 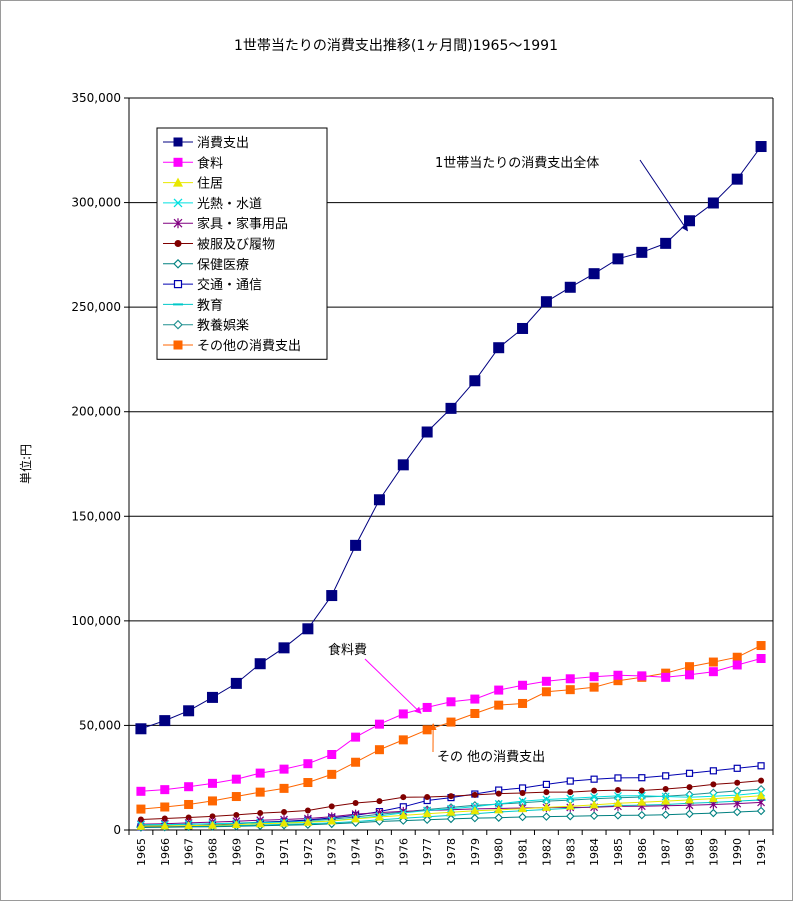 I want to click on x-tick-label: 1970, so click(x=260, y=852).